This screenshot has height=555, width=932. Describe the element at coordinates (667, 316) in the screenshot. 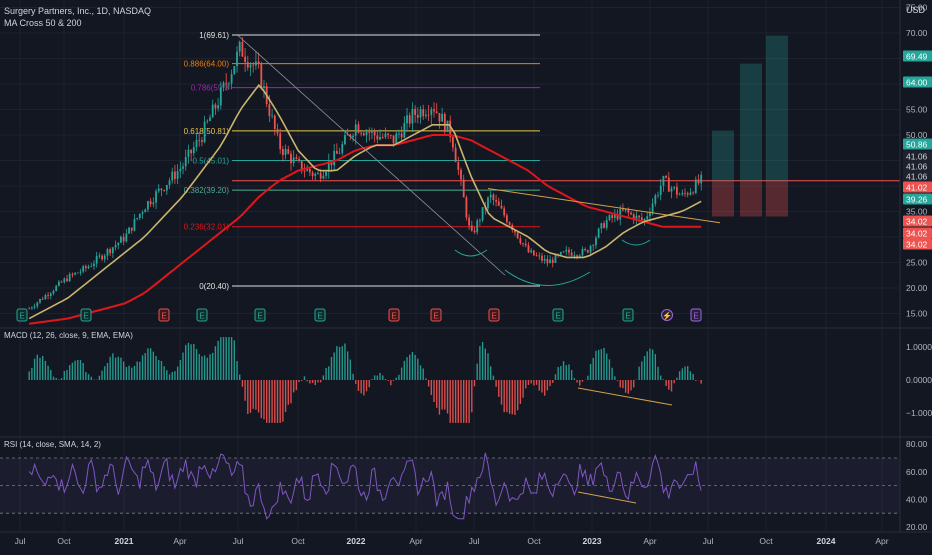

I see `event-marker-label: ⚡` at that location.